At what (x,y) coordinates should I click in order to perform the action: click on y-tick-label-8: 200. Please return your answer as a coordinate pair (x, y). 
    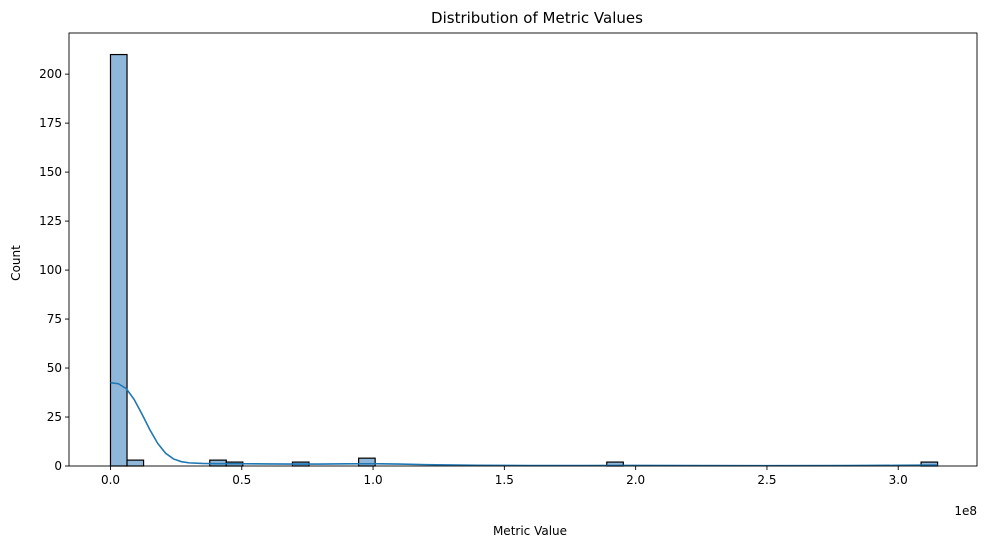
    Looking at the image, I should click on (50, 74).